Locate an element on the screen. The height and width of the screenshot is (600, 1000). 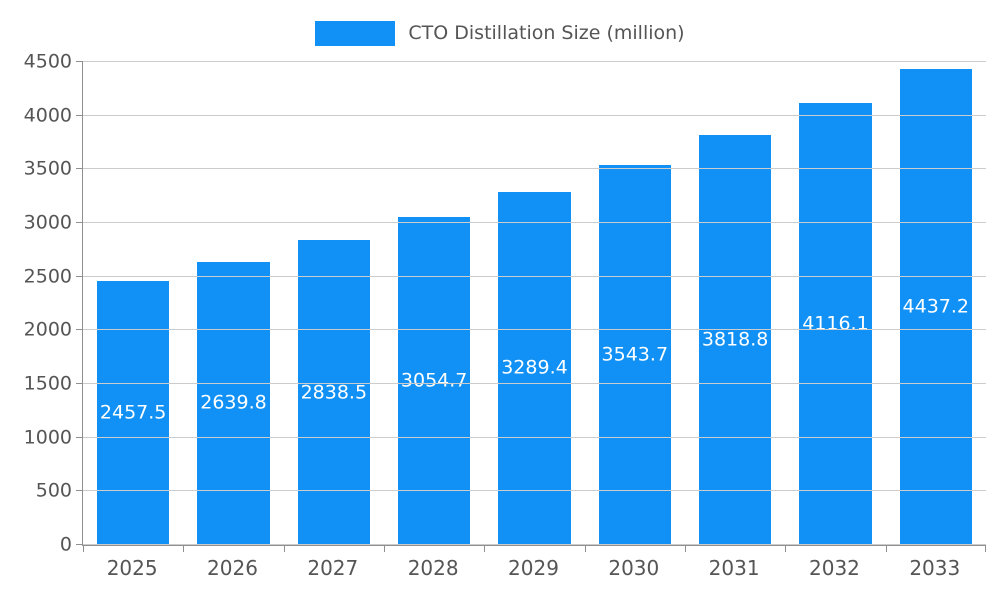
bar-2030: 3543.7 is located at coordinates (634, 354).